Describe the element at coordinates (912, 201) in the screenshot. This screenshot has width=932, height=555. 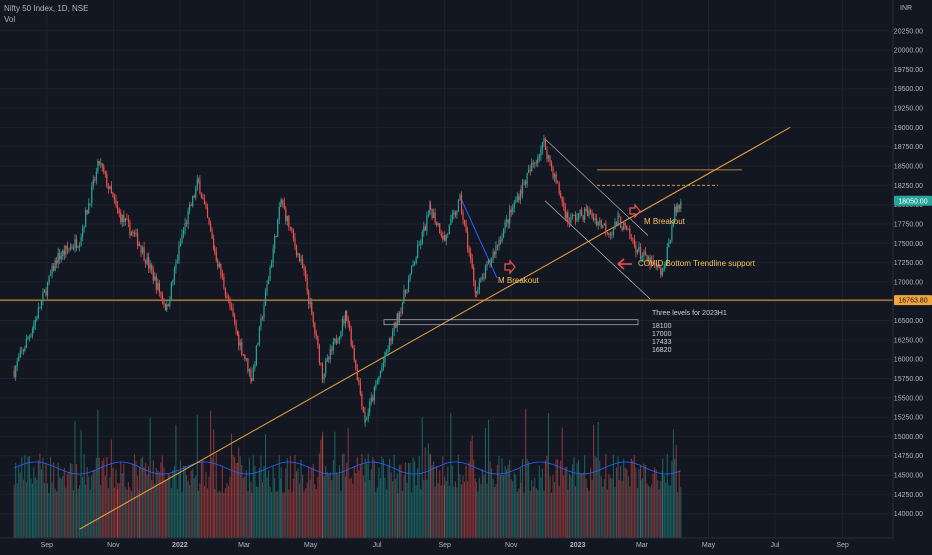
I see `last-price-badge: 18050.00` at that location.